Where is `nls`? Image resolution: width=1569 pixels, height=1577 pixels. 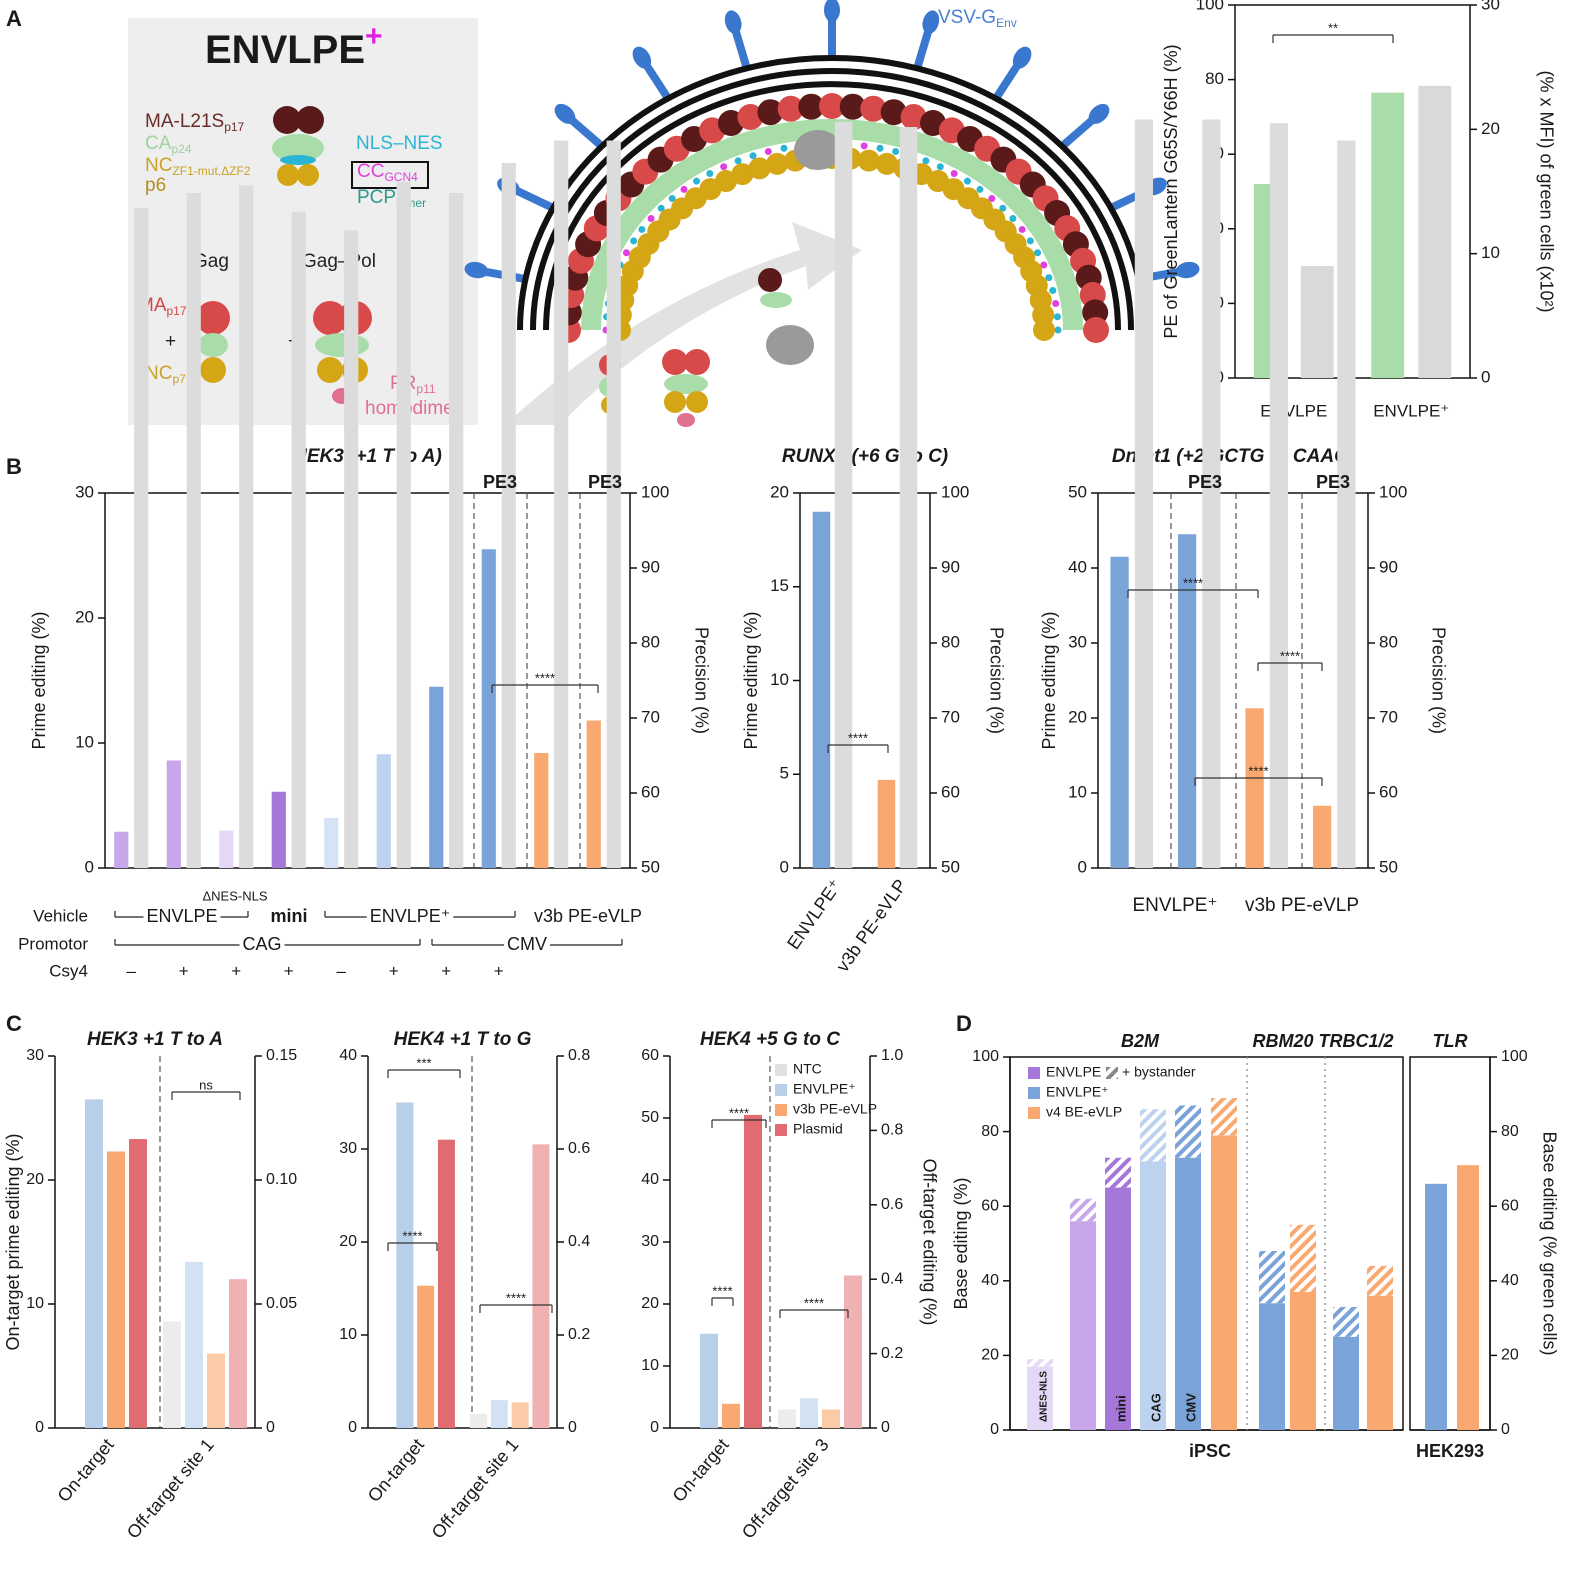
nls is located at coordinates (298, 160).